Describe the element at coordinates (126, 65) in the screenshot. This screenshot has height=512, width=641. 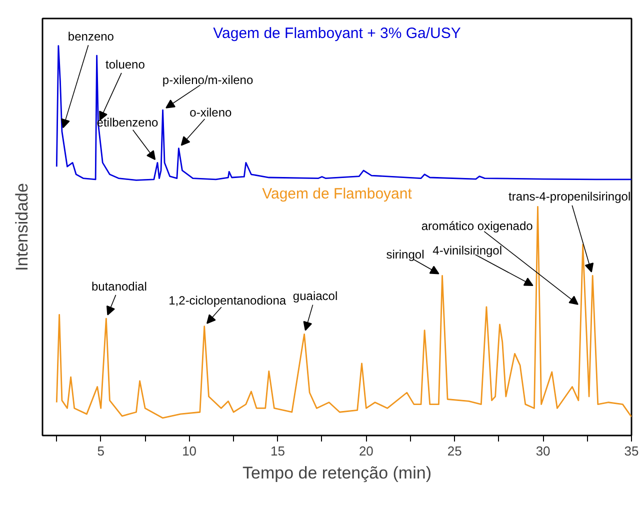
I see `annotation: tolueno` at that location.